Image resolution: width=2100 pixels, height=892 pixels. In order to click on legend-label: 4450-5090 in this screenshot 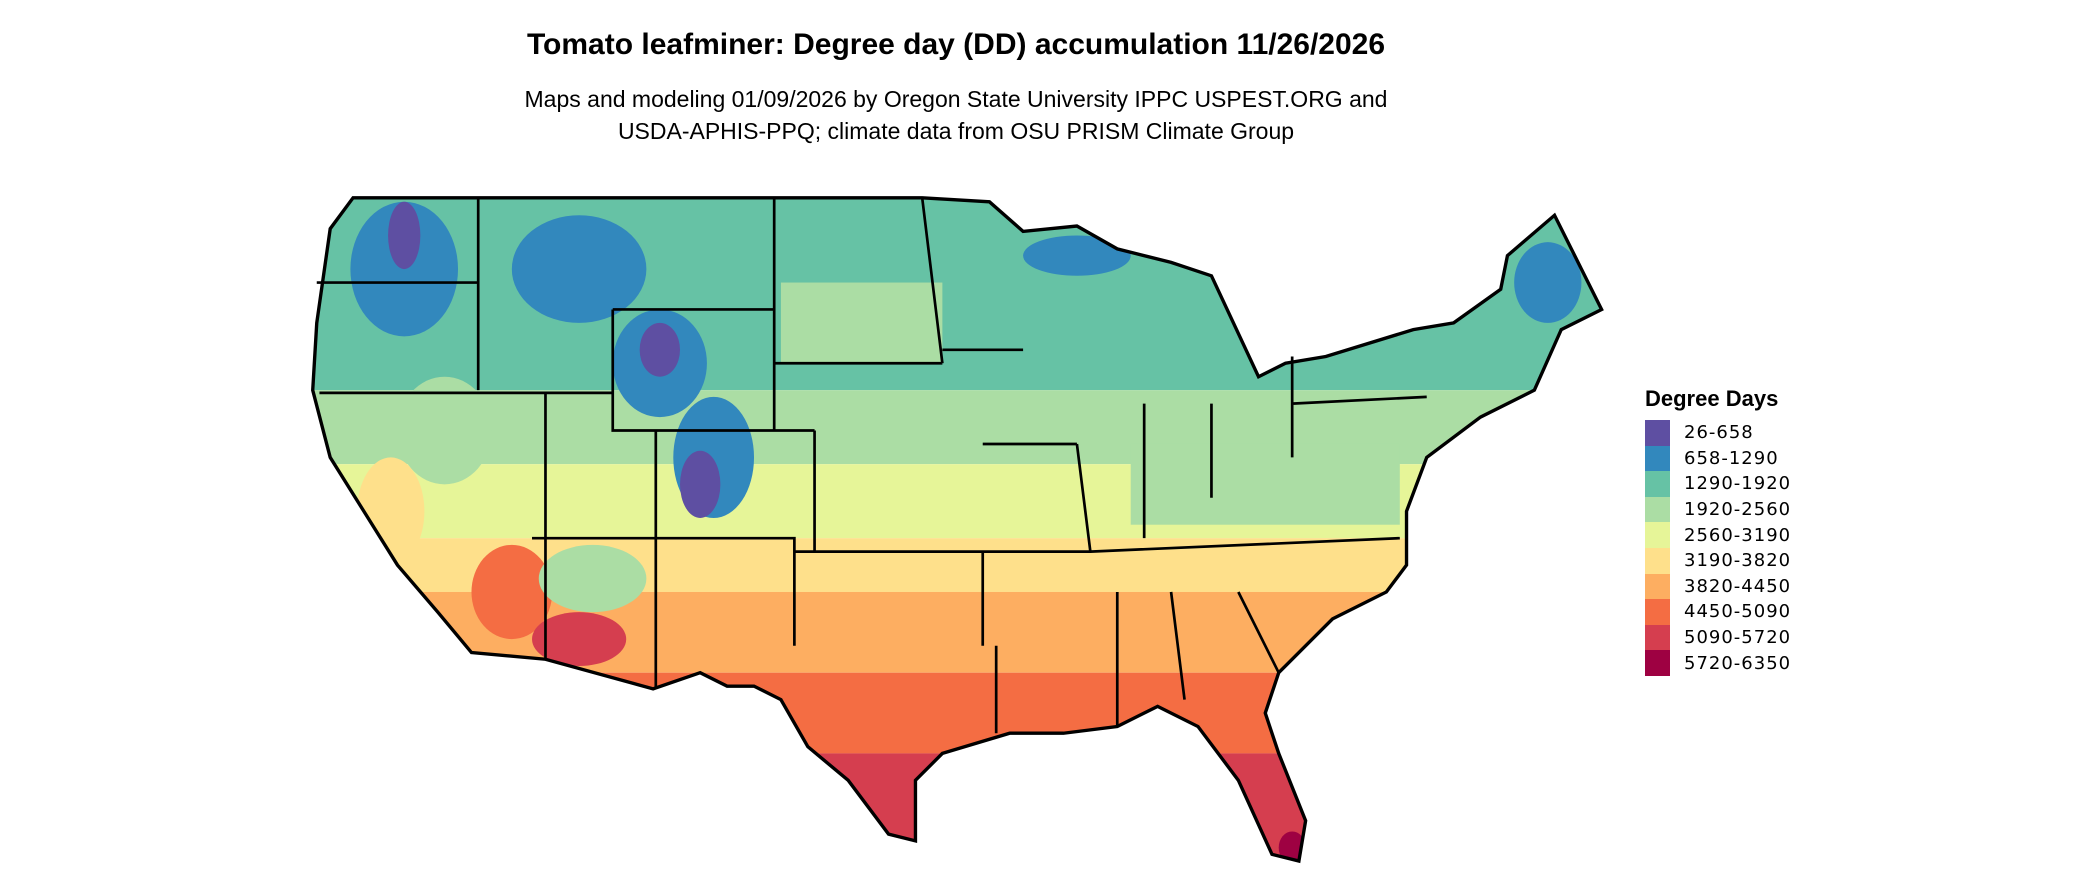, I will do `click(1738, 612)`.